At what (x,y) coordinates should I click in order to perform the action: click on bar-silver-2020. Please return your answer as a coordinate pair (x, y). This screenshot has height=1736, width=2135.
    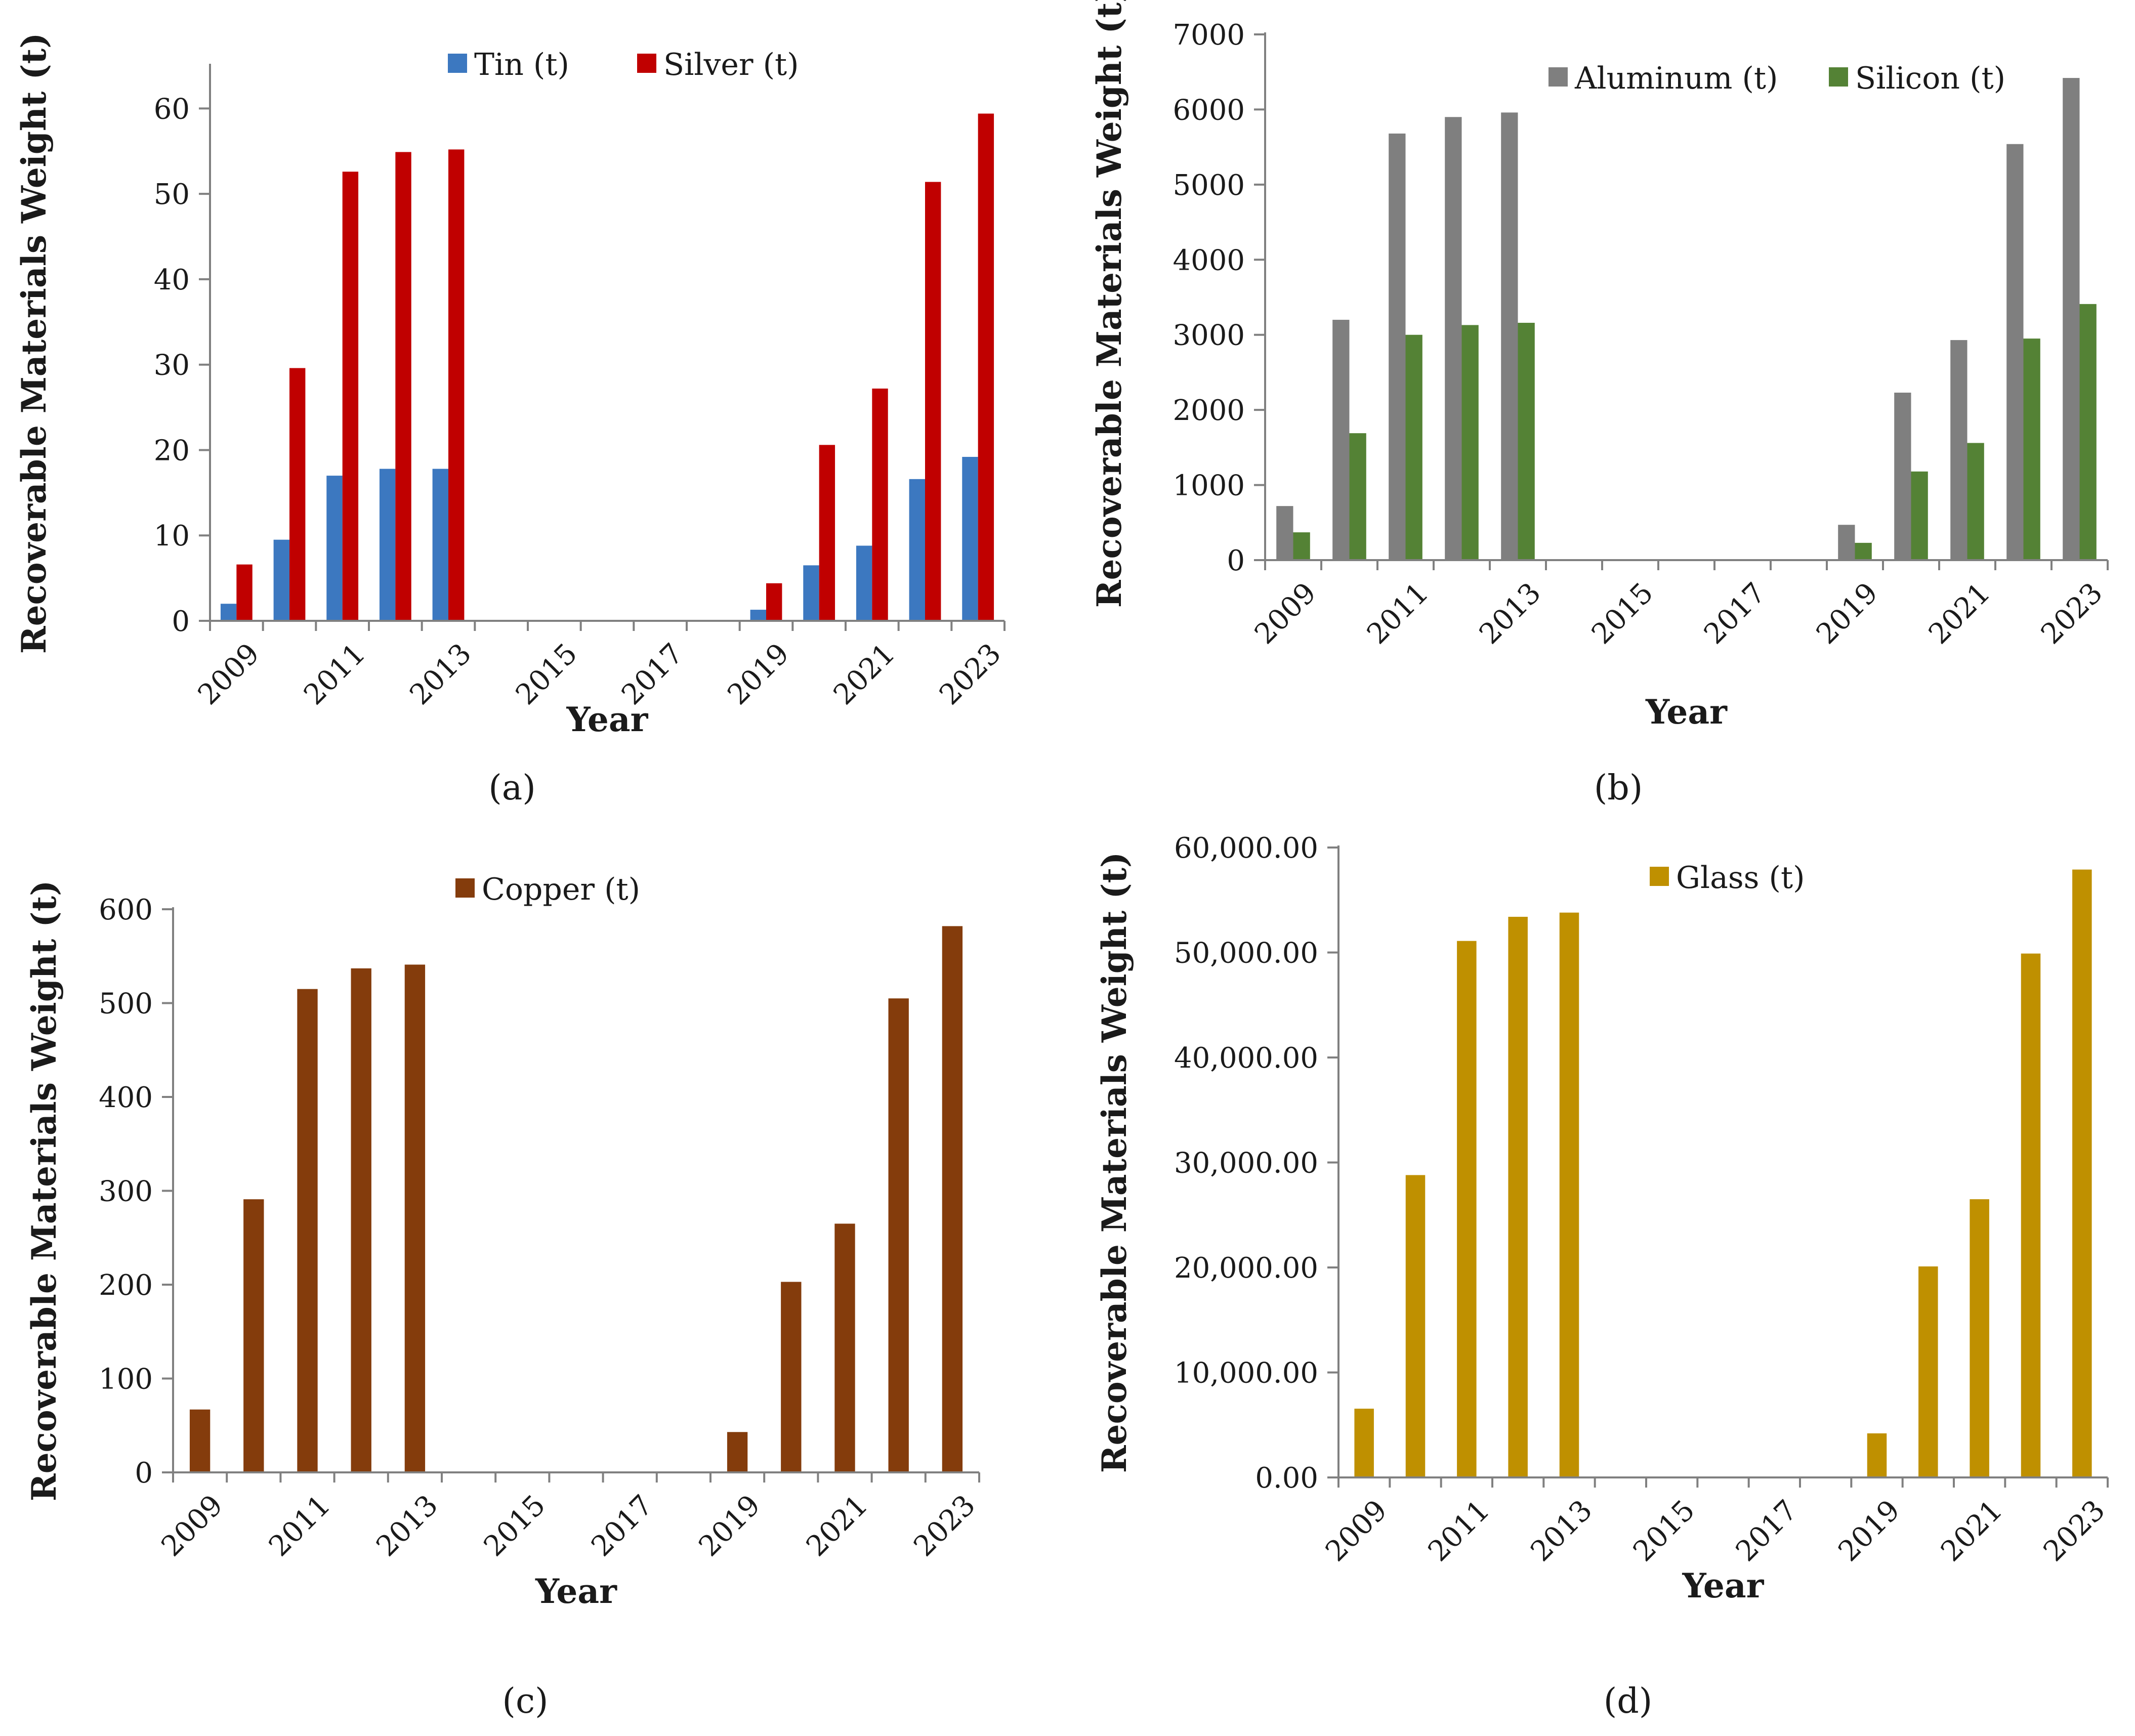
    Looking at the image, I should click on (827, 533).